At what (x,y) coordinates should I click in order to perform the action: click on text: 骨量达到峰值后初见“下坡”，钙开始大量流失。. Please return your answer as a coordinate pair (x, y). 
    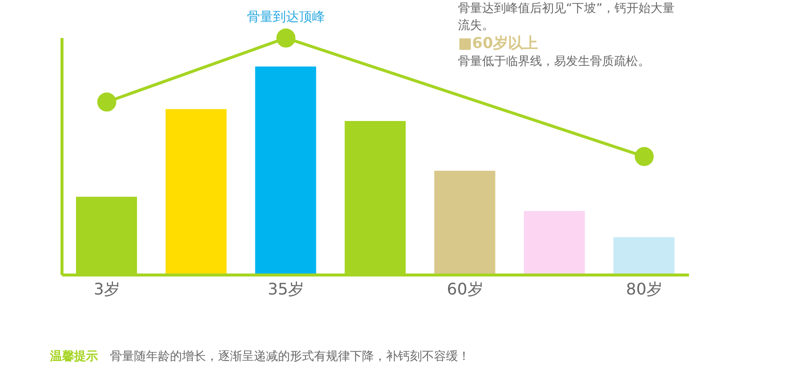
    Looking at the image, I should click on (567, 17).